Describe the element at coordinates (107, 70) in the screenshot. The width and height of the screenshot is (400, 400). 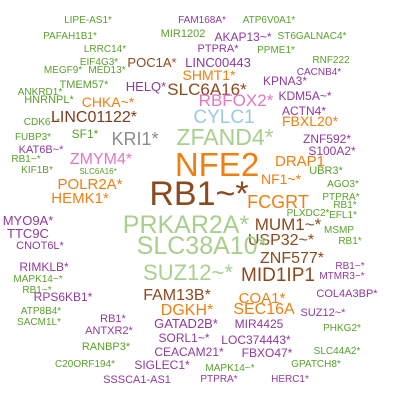
I see `word-cloud-term: MED13*` at that location.